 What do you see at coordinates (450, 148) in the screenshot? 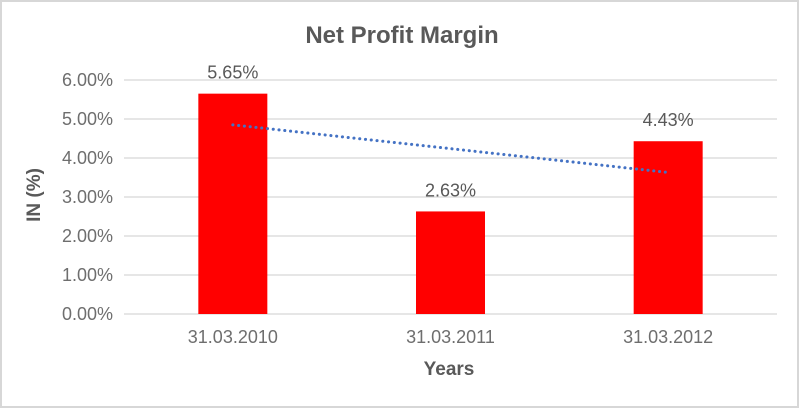
I see `trendline` at bounding box center [450, 148].